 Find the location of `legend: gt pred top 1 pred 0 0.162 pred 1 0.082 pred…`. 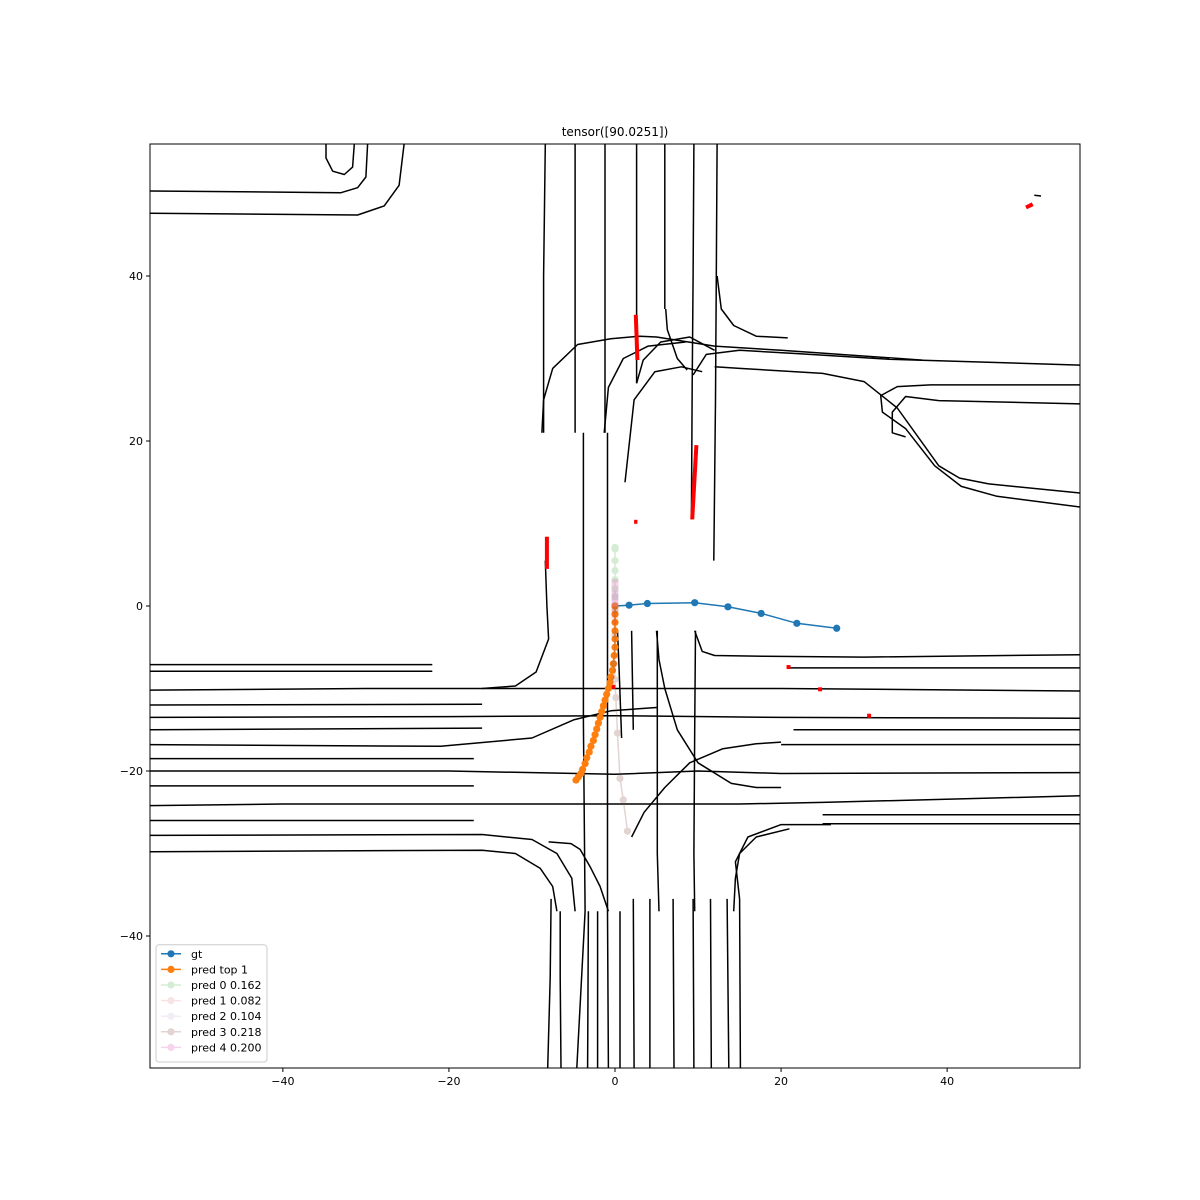

legend: gt pred top 1 pred 0 0.162 pred 1 0.082 pred… is located at coordinates (211, 1003).